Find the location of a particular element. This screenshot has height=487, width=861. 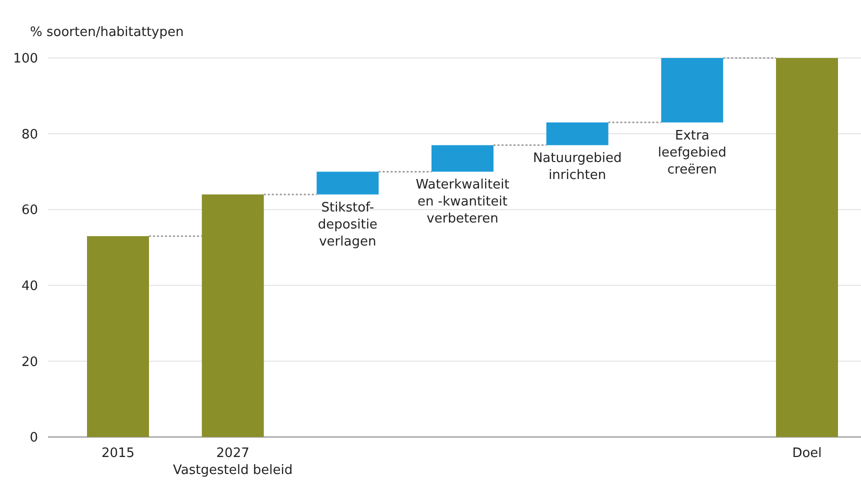

y-tick-label: 0 is located at coordinates (34, 438).